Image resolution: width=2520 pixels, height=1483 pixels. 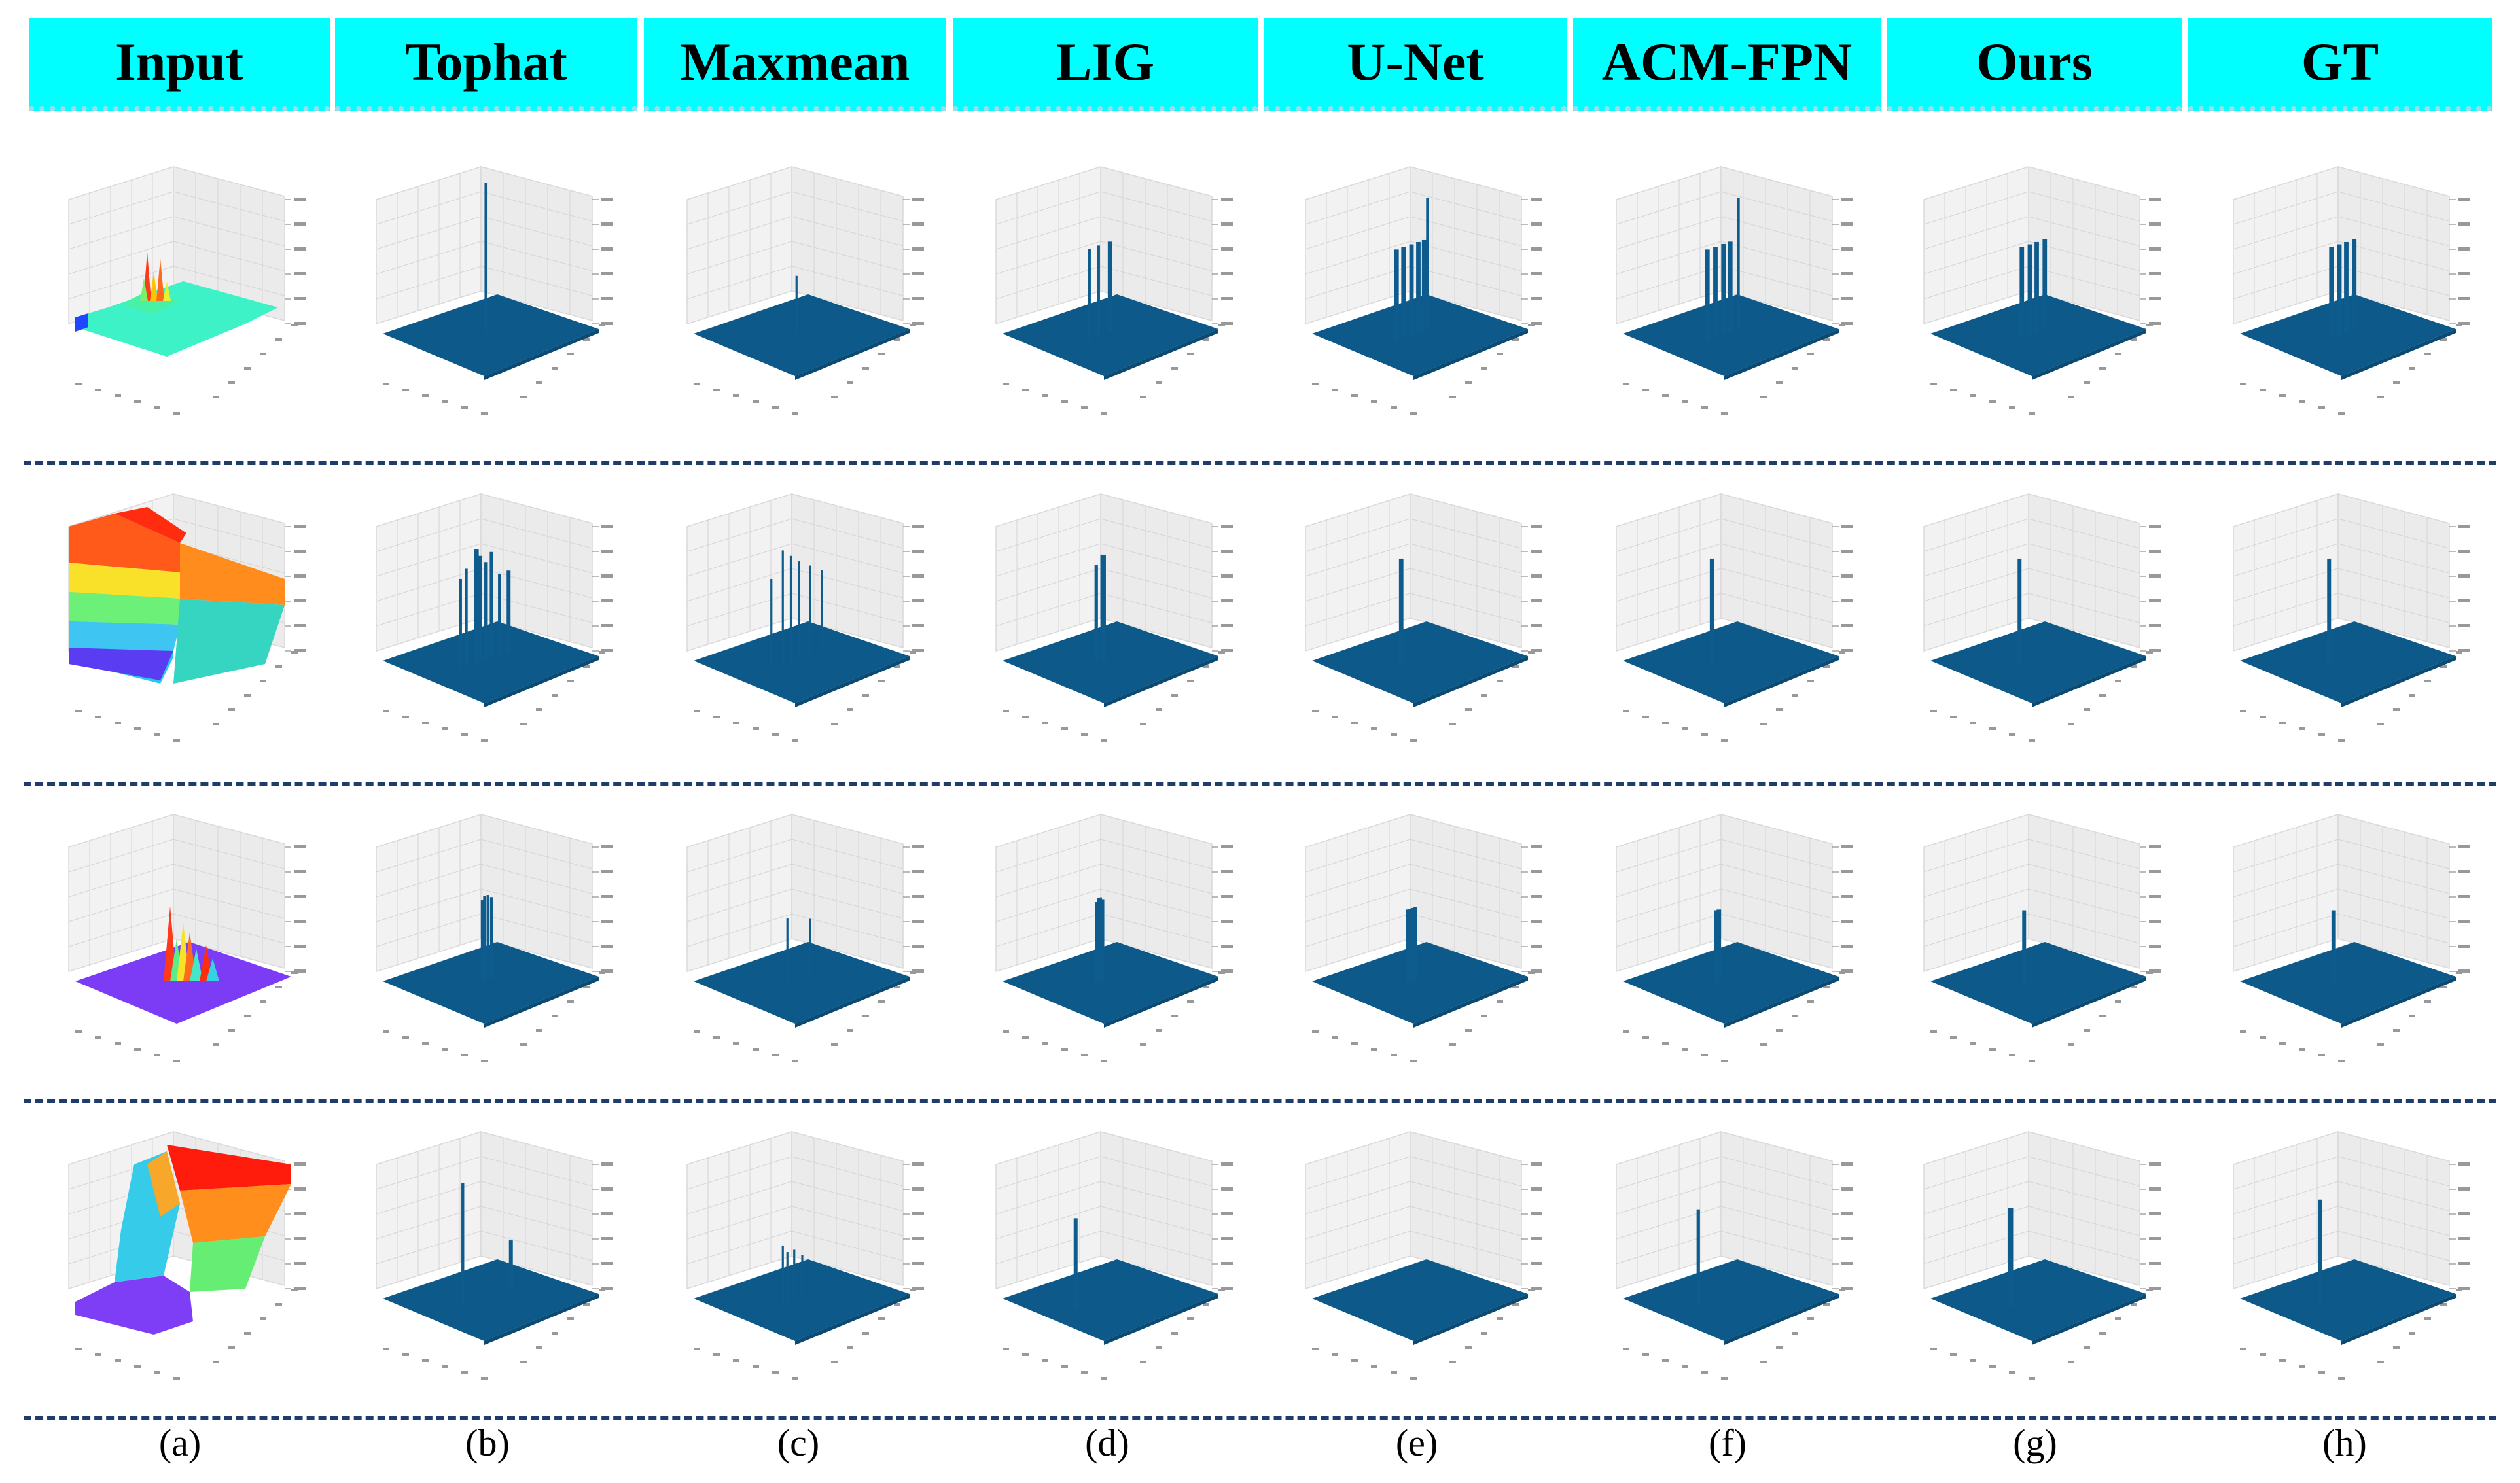 What do you see at coordinates (1415, 64) in the screenshot?
I see `column-header-u-net: U-Net` at bounding box center [1415, 64].